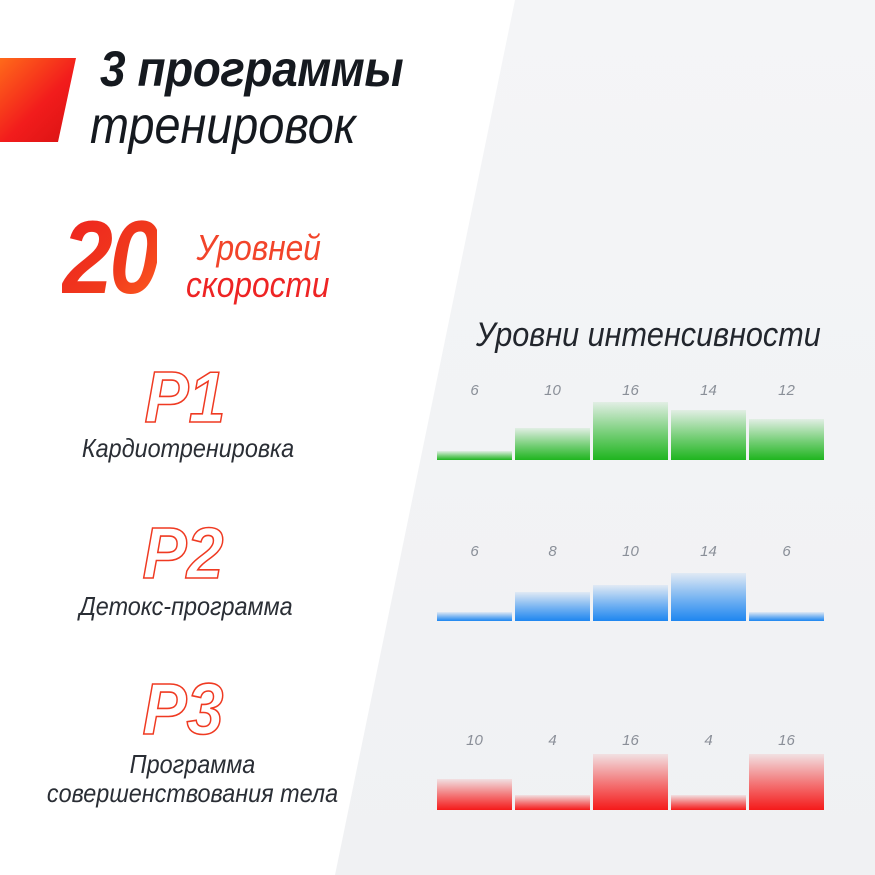 The height and width of the screenshot is (875, 875). I want to click on program-badge-p2: P2, so click(183, 554).